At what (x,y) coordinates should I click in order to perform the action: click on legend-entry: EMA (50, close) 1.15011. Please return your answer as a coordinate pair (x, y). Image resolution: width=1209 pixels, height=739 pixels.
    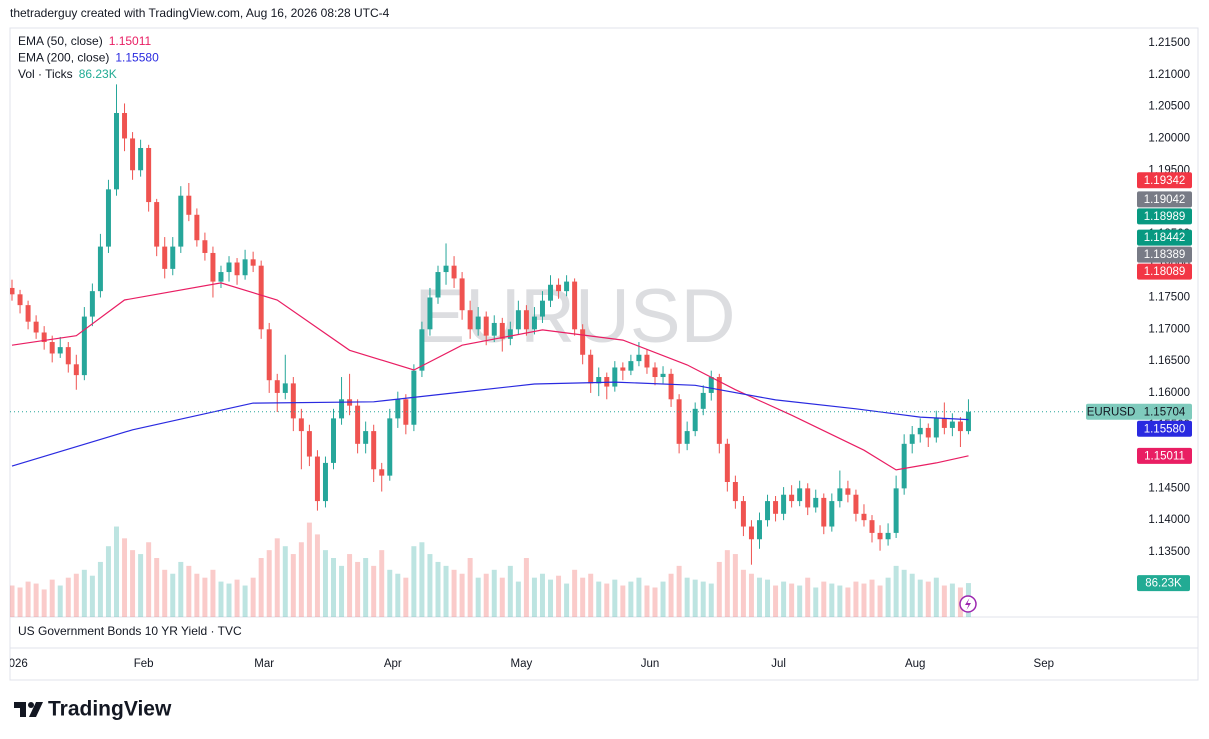
    Looking at the image, I should click on (85, 41).